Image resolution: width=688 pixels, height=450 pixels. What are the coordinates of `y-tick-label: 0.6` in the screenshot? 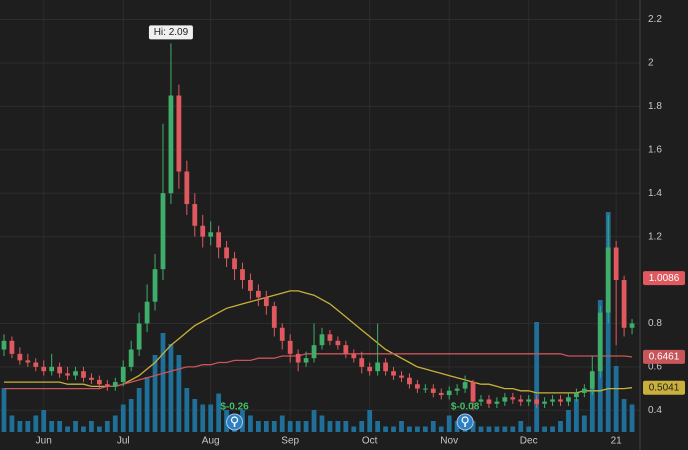 It's located at (655, 367).